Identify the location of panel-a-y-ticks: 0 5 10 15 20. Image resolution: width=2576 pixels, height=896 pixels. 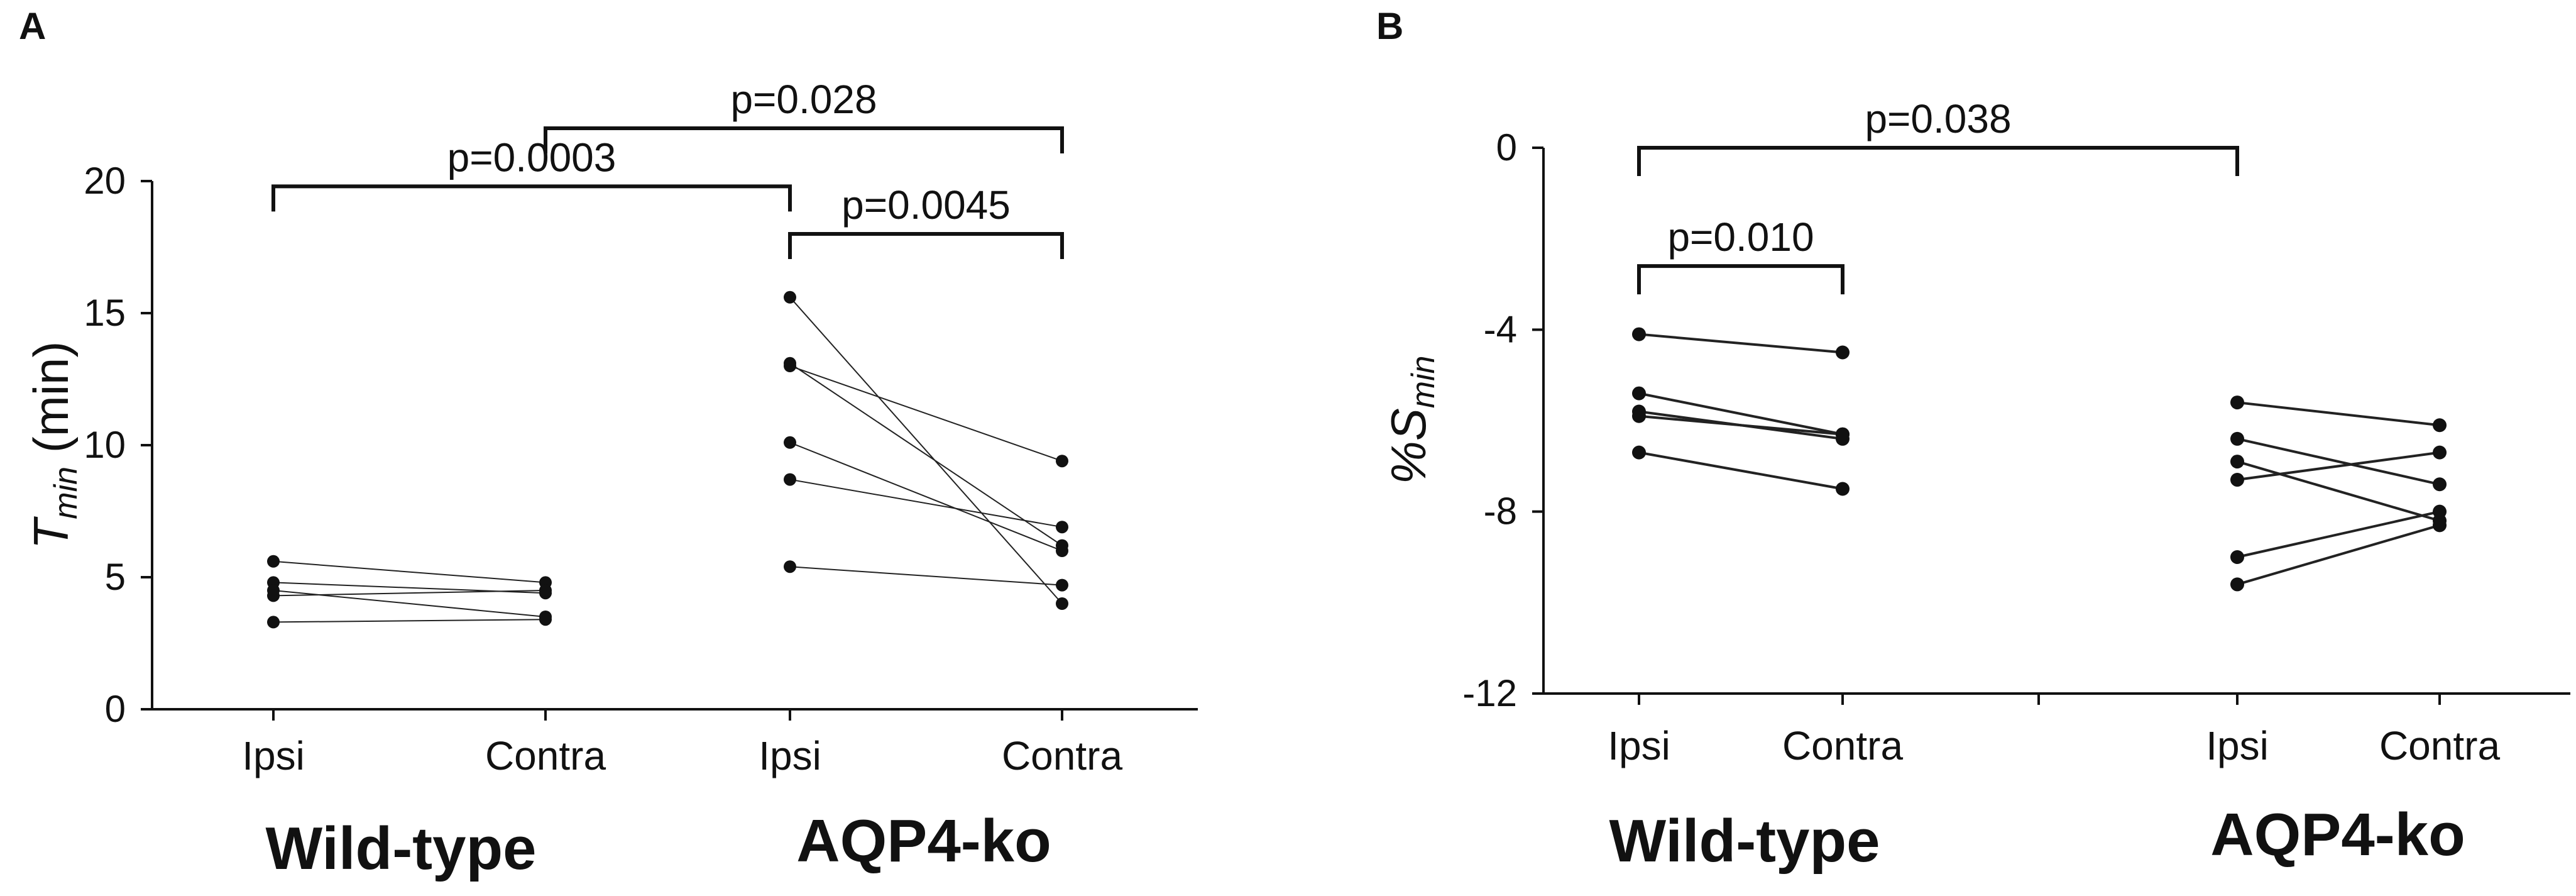
(118, 445).